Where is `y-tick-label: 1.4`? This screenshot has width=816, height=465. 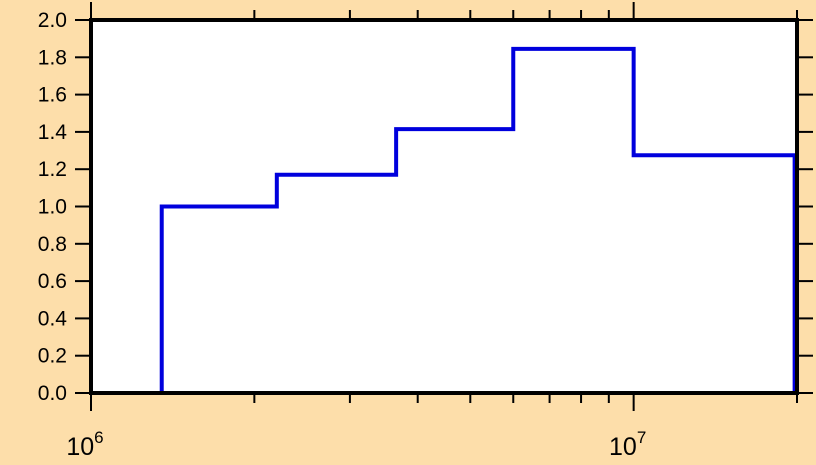 y-tick-label: 1.4 is located at coordinates (53, 132).